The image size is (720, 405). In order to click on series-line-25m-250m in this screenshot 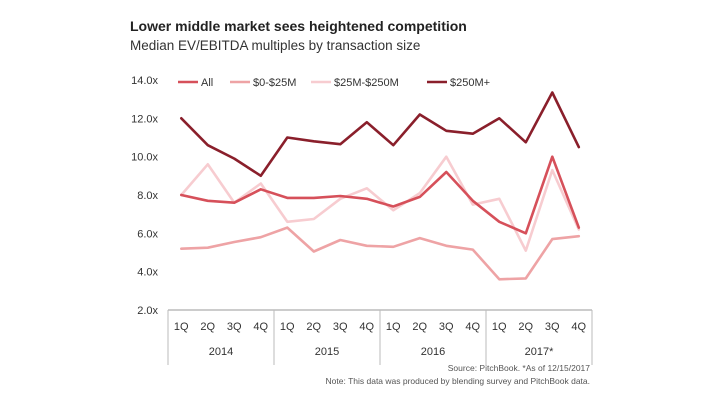, I will do `click(380, 203)`.